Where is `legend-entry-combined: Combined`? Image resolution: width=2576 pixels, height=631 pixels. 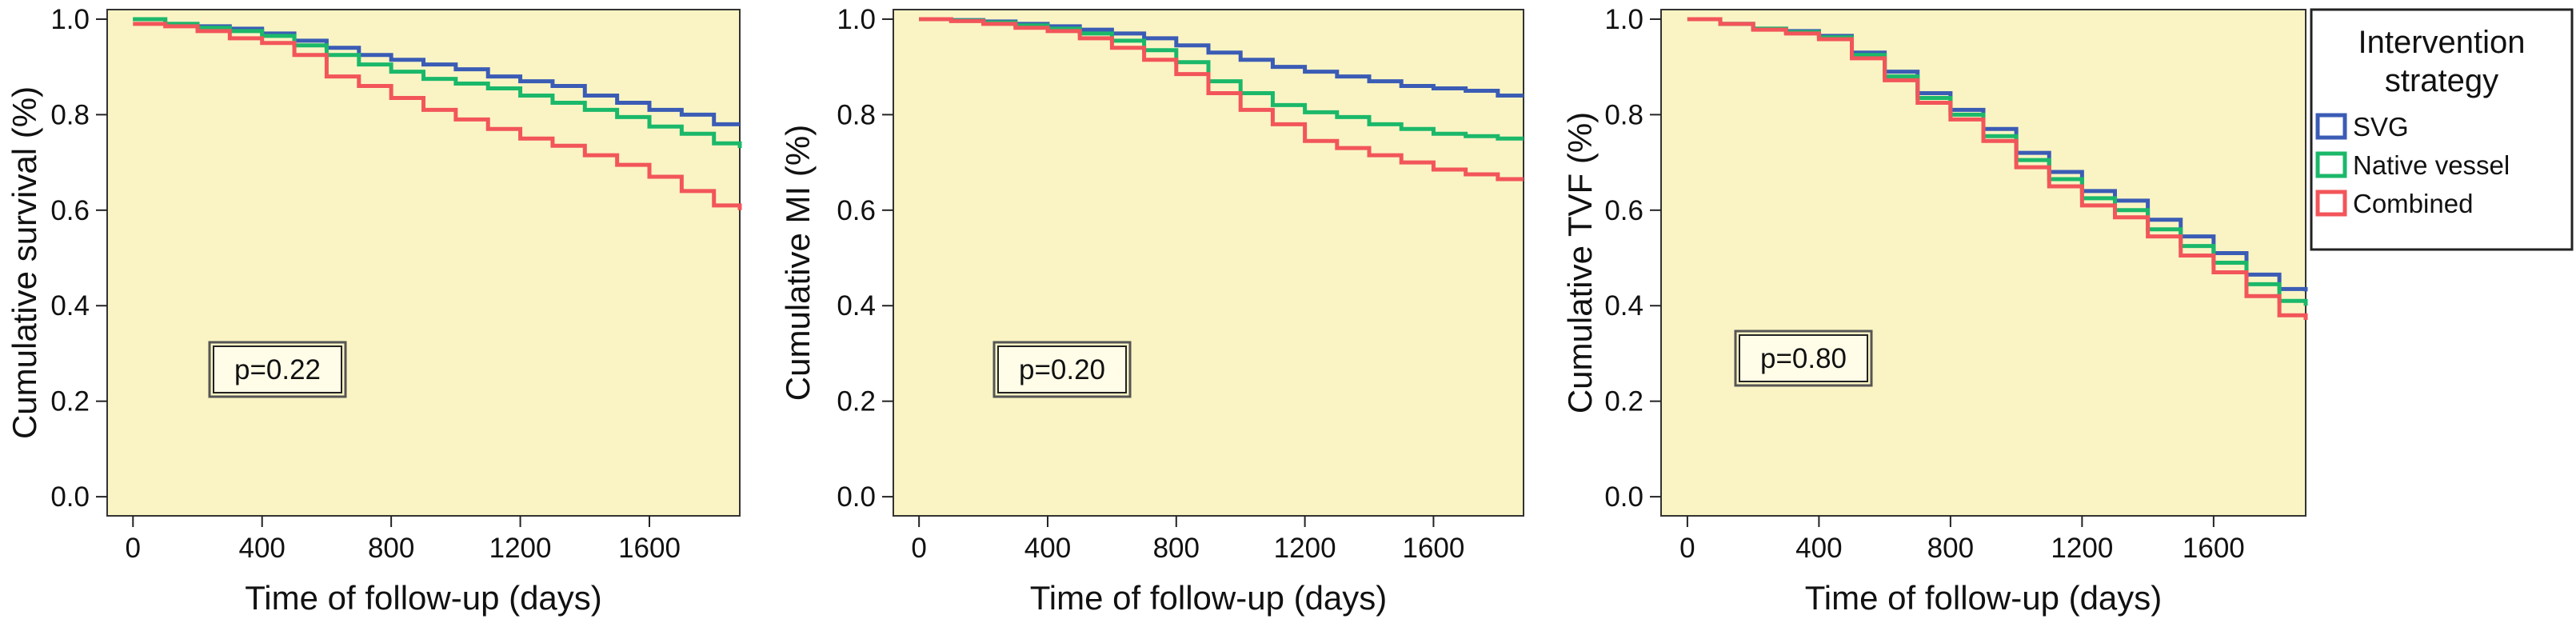 legend-entry-combined: Combined is located at coordinates (2394, 203).